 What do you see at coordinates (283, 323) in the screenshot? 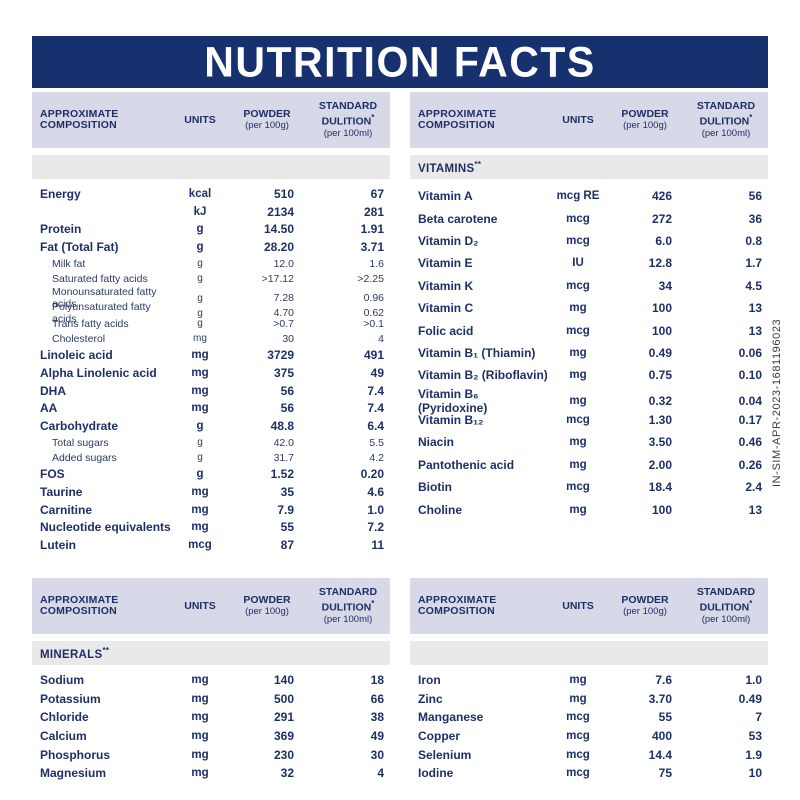
I see `powder-value: >0.7` at bounding box center [283, 323].